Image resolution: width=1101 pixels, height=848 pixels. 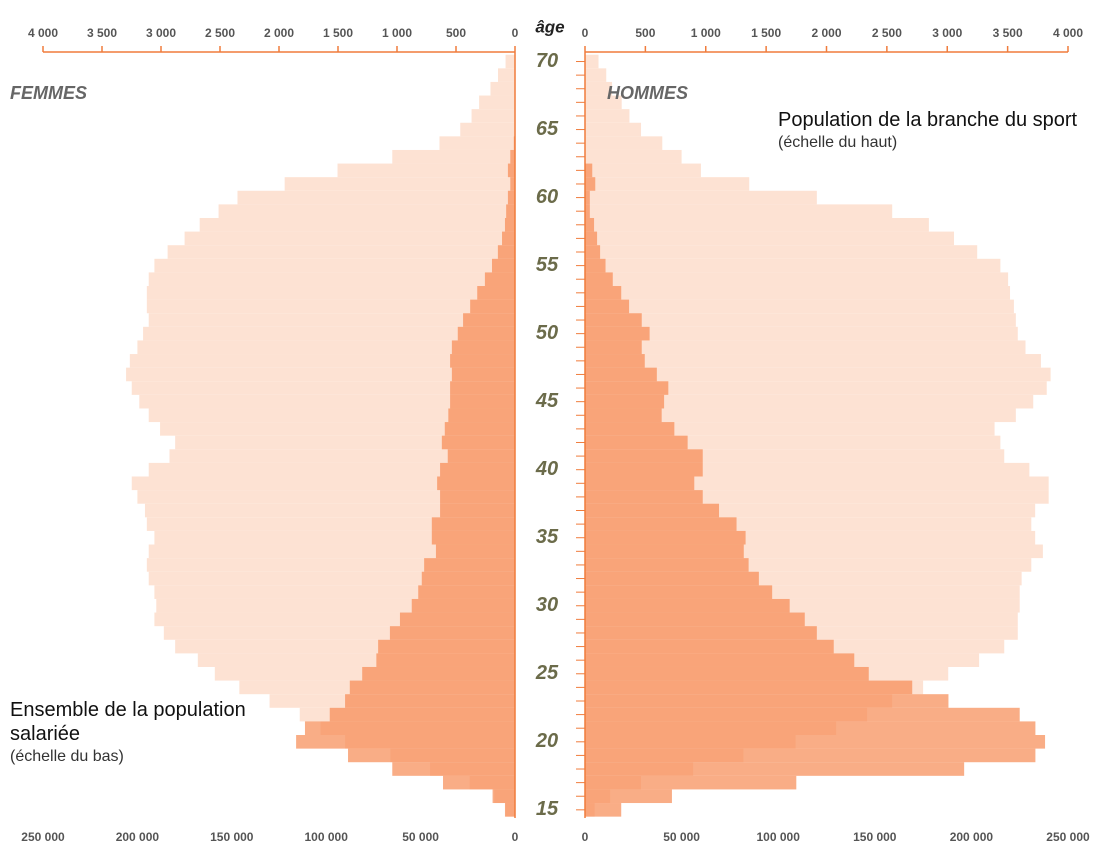 I want to click on top-tick-label: 2 000, so click(x=279, y=33).